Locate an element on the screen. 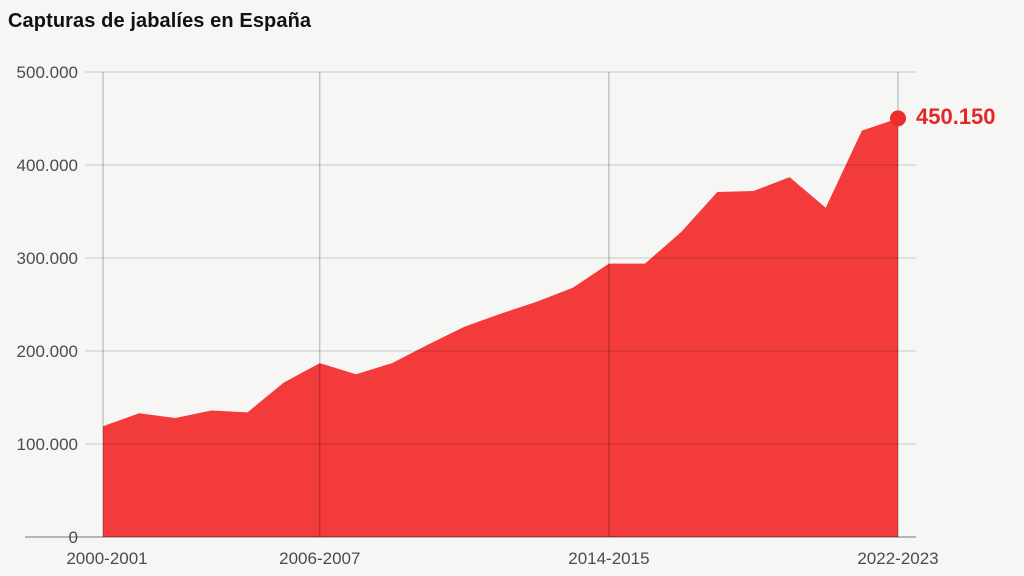 The width and height of the screenshot is (1024, 576). y-tick-label: 100.000 is located at coordinates (47, 444).